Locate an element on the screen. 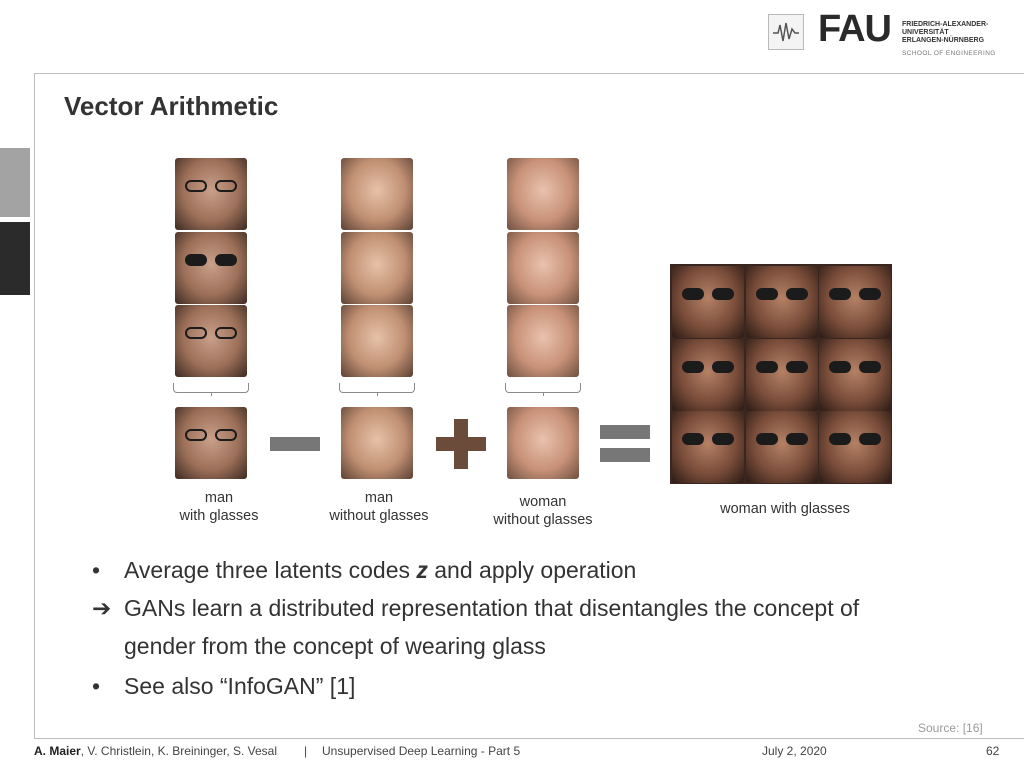  caption-man-without-glasses: man without glasses is located at coordinates (379, 507).